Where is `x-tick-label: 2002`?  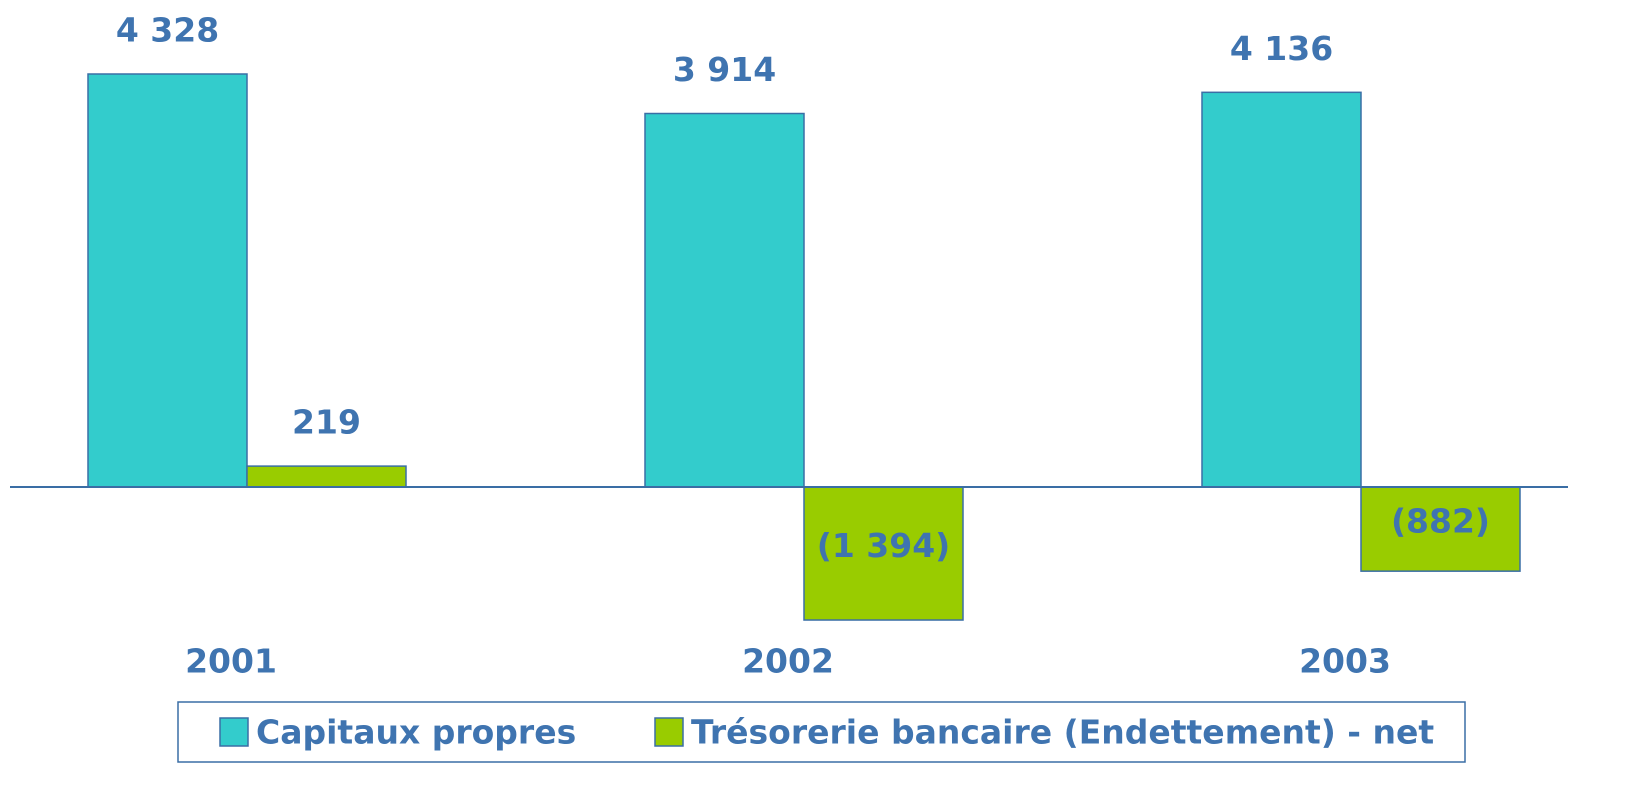
x-tick-label: 2002 is located at coordinates (788, 661).